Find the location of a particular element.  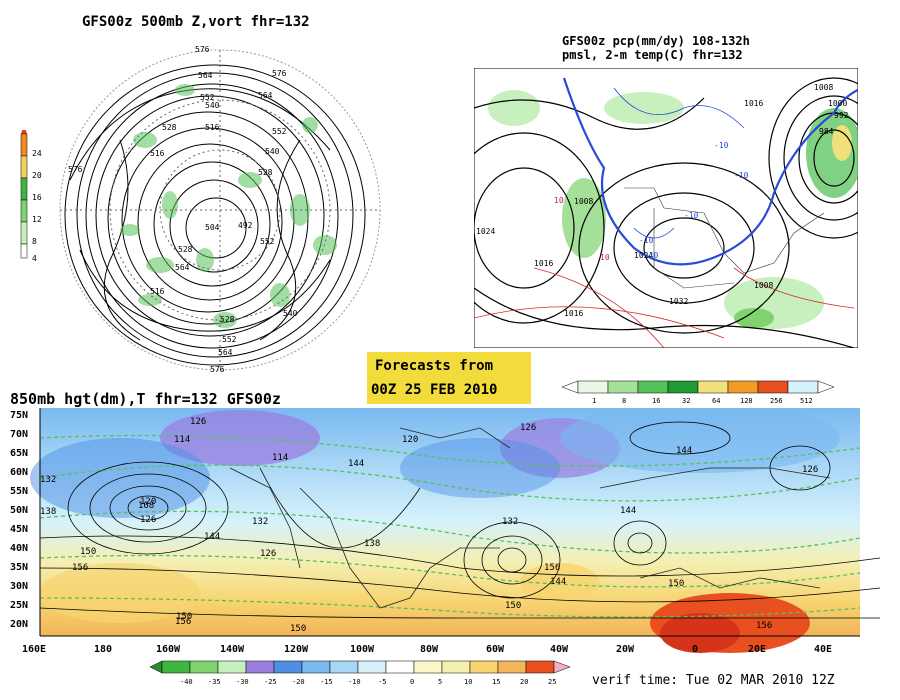

lat-30n: 30N is located at coordinates (19, 586).